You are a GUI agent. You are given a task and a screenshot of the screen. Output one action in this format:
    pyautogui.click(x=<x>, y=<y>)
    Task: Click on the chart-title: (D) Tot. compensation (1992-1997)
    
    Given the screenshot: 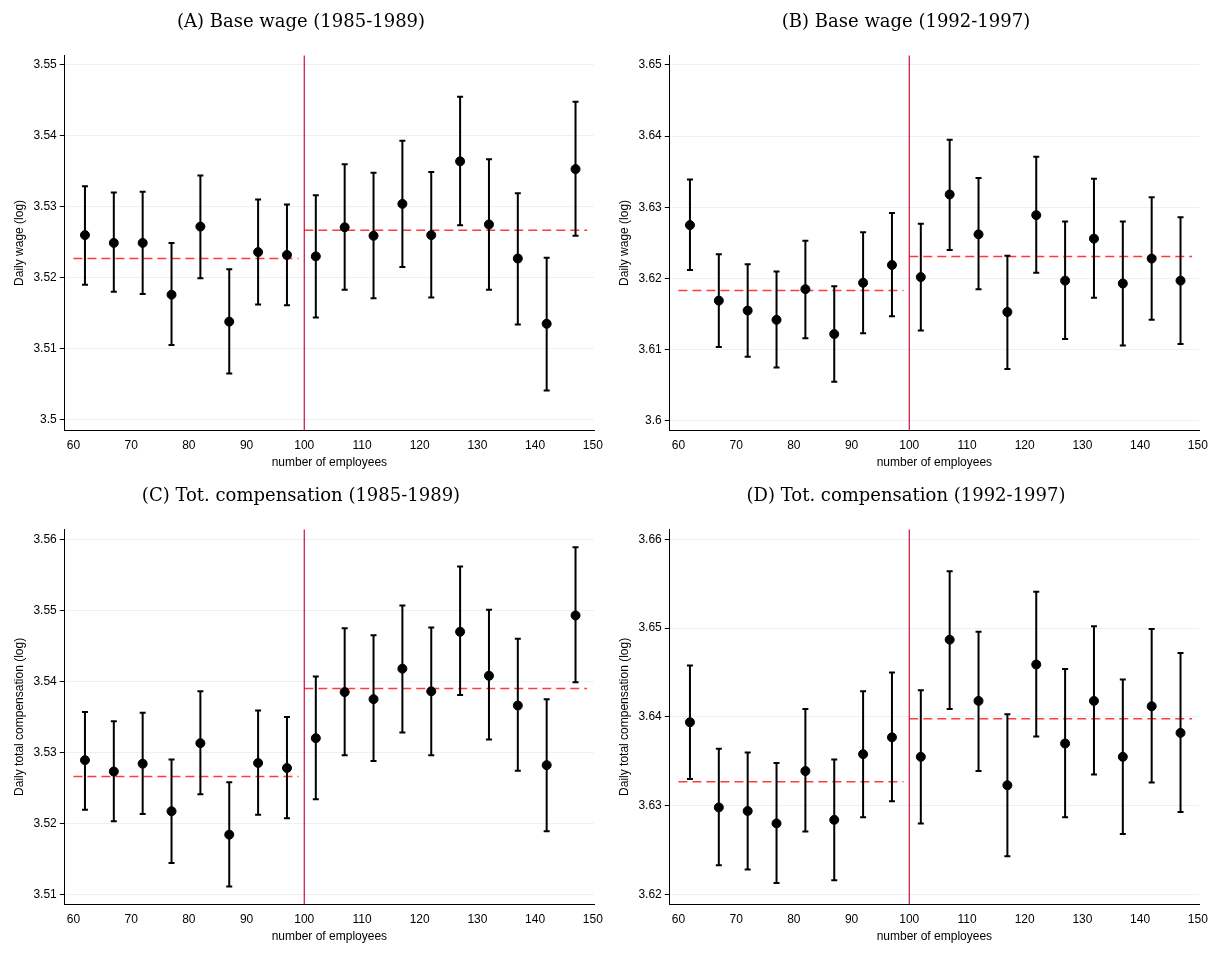 What is the action you would take?
    pyautogui.click(x=906, y=495)
    